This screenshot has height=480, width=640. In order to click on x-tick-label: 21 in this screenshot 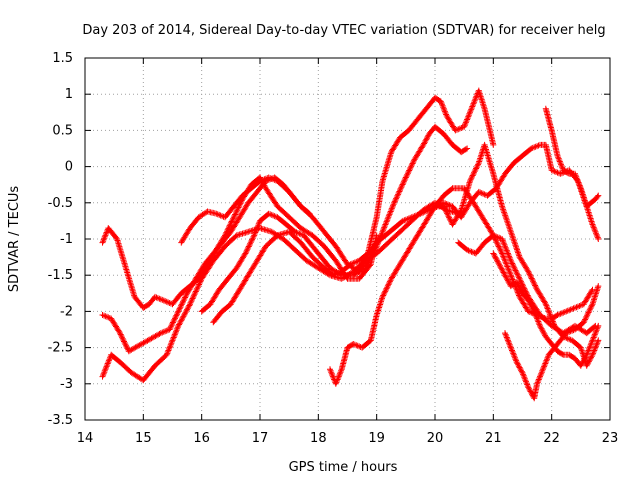, I will do `click(493, 438)`.